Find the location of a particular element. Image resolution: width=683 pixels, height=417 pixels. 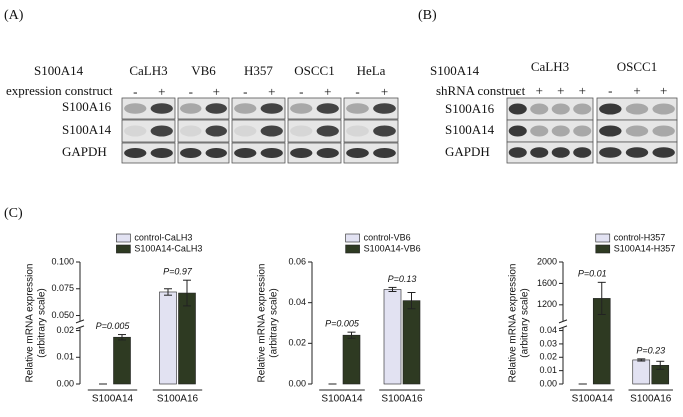

row-header: shRNA construct is located at coordinates (481, 90).